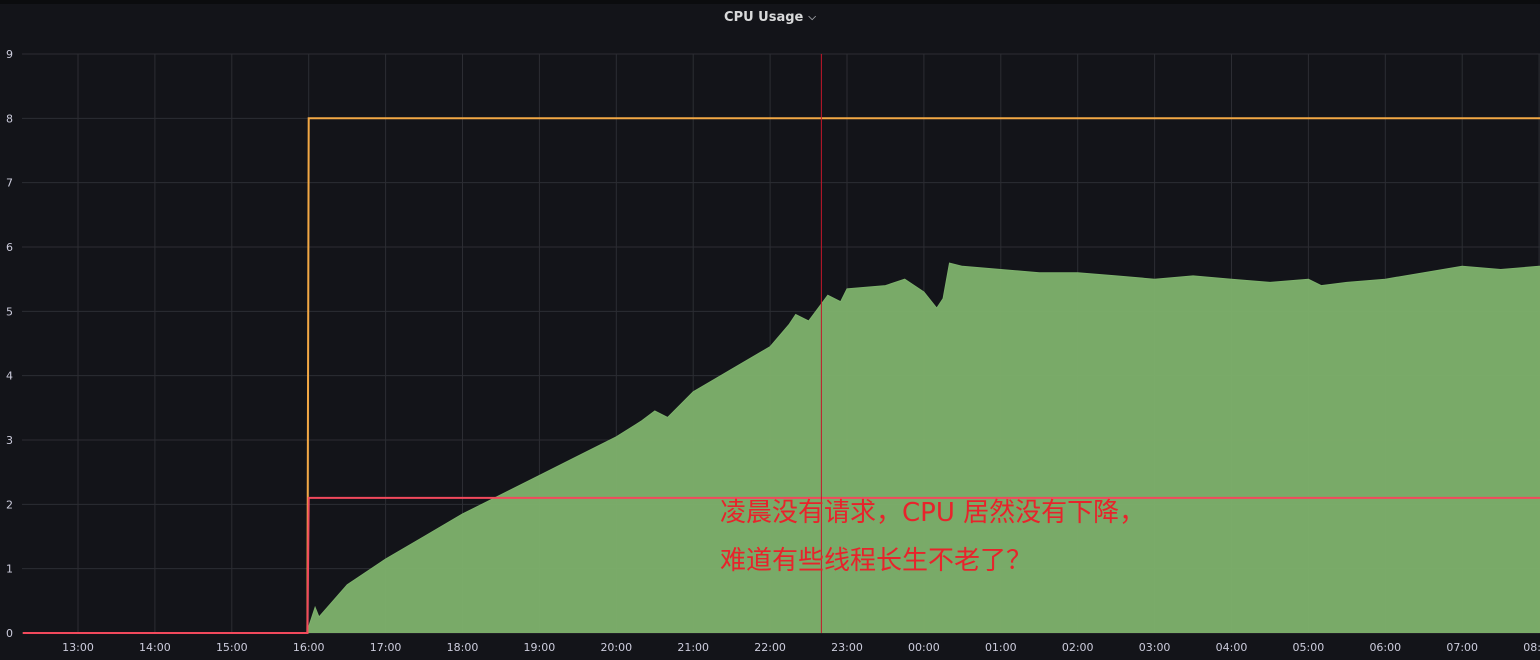  I want to click on panel-title-menu: CPU Usage ⌵, so click(770, 17).